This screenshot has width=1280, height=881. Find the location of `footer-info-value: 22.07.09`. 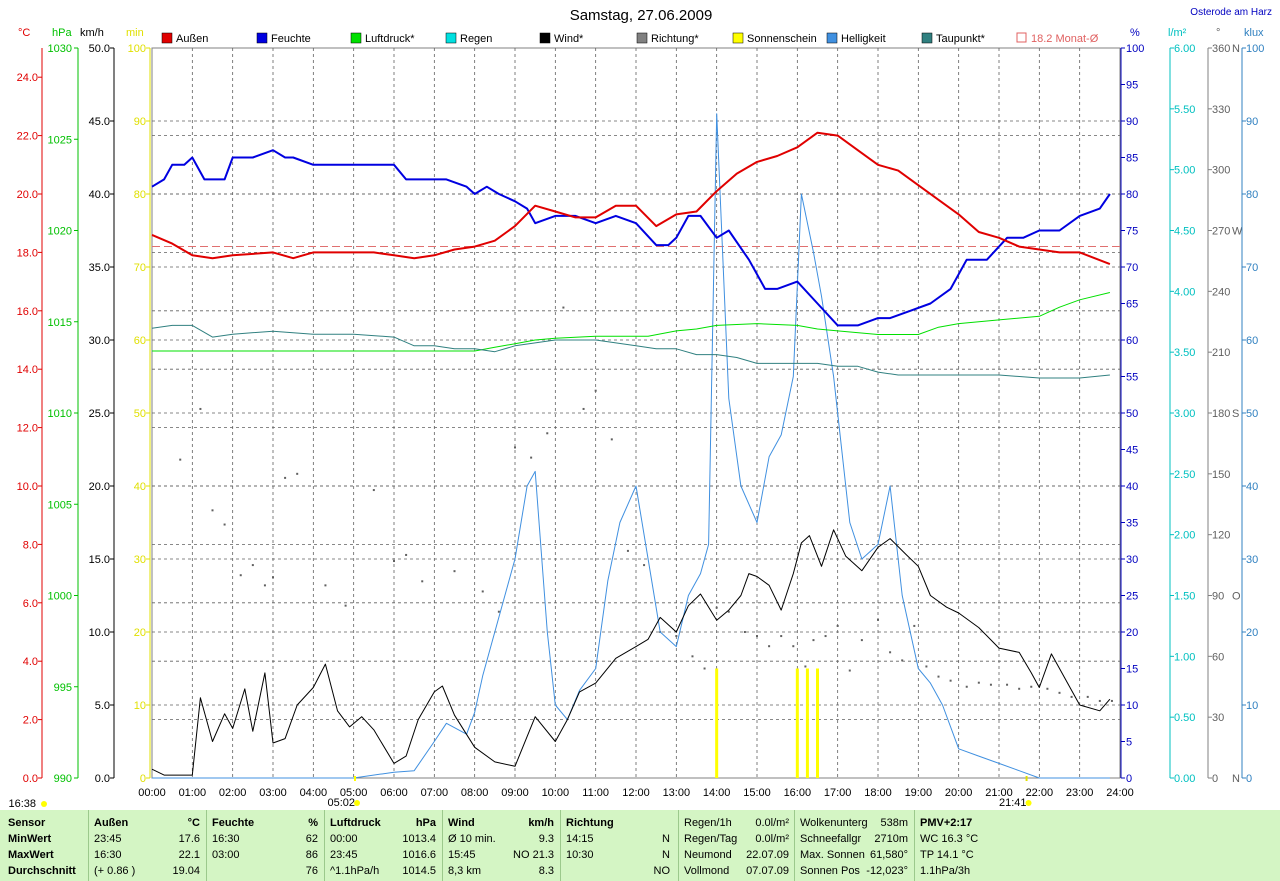

footer-info-value: 22.07.09 is located at coordinates (767, 855).